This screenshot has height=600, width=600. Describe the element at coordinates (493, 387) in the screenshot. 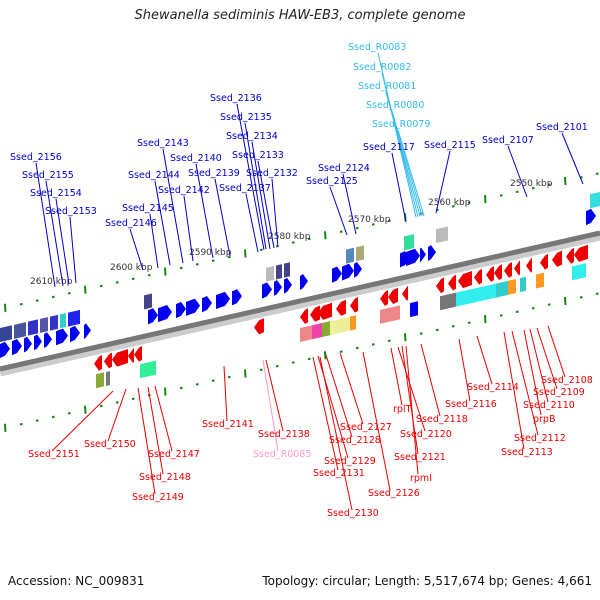

I see `gene-label: Ssed_2114` at that location.